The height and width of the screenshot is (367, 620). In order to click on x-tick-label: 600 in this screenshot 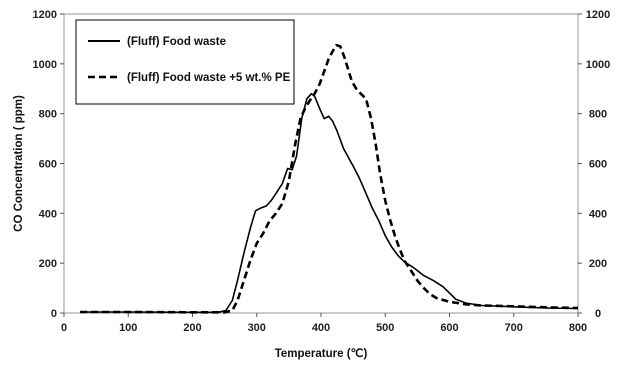, I will do `click(449, 328)`.